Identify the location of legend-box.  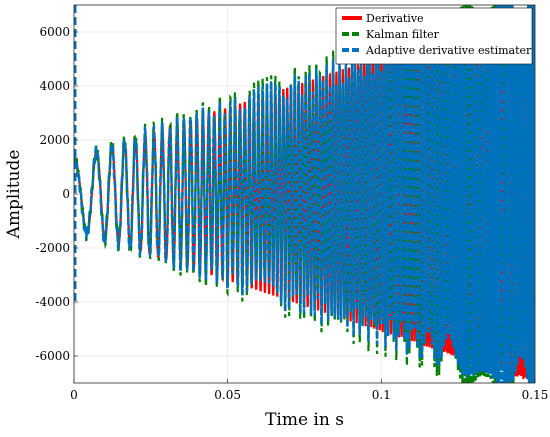
(434, 36).